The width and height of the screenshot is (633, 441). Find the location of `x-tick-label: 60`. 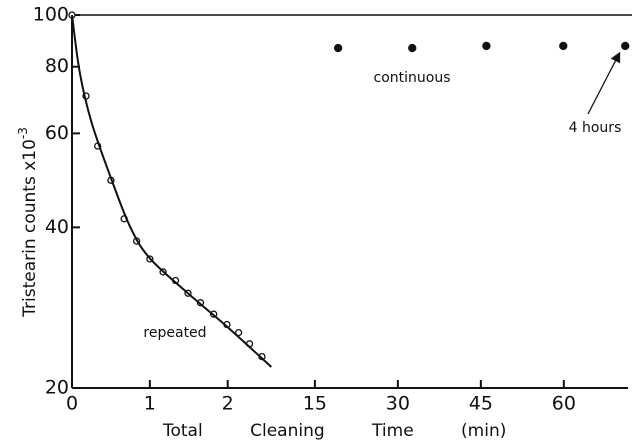

x-tick-label: 60 is located at coordinates (564, 404).